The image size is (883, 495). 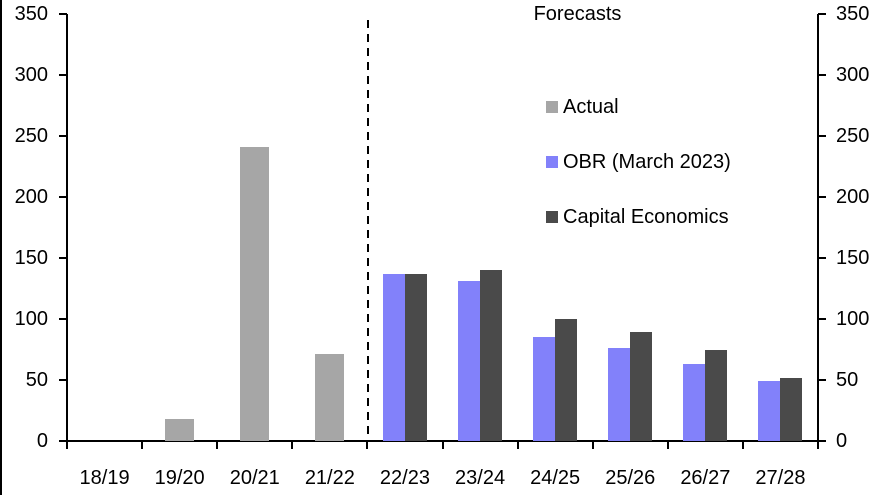 I want to click on y-axis-left-line, so click(x=67, y=228).